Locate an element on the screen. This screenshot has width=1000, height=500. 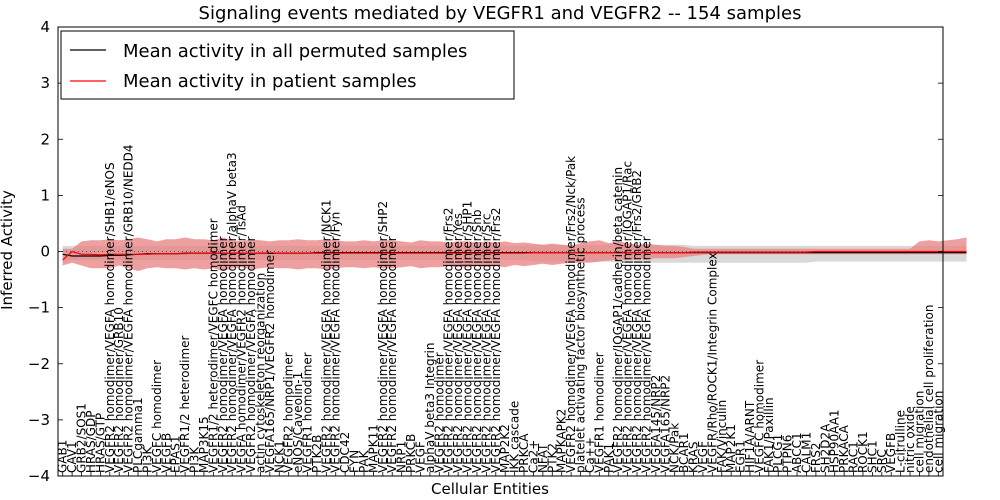
y-tick-label: −4 is located at coordinates (39, 476).